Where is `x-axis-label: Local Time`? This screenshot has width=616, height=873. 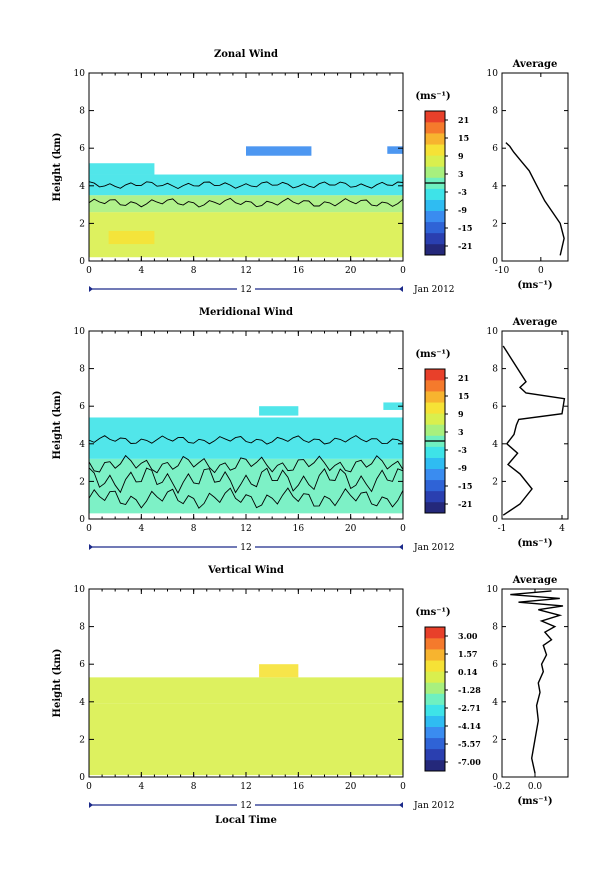 x-axis-label: Local Time is located at coordinates (246, 820).